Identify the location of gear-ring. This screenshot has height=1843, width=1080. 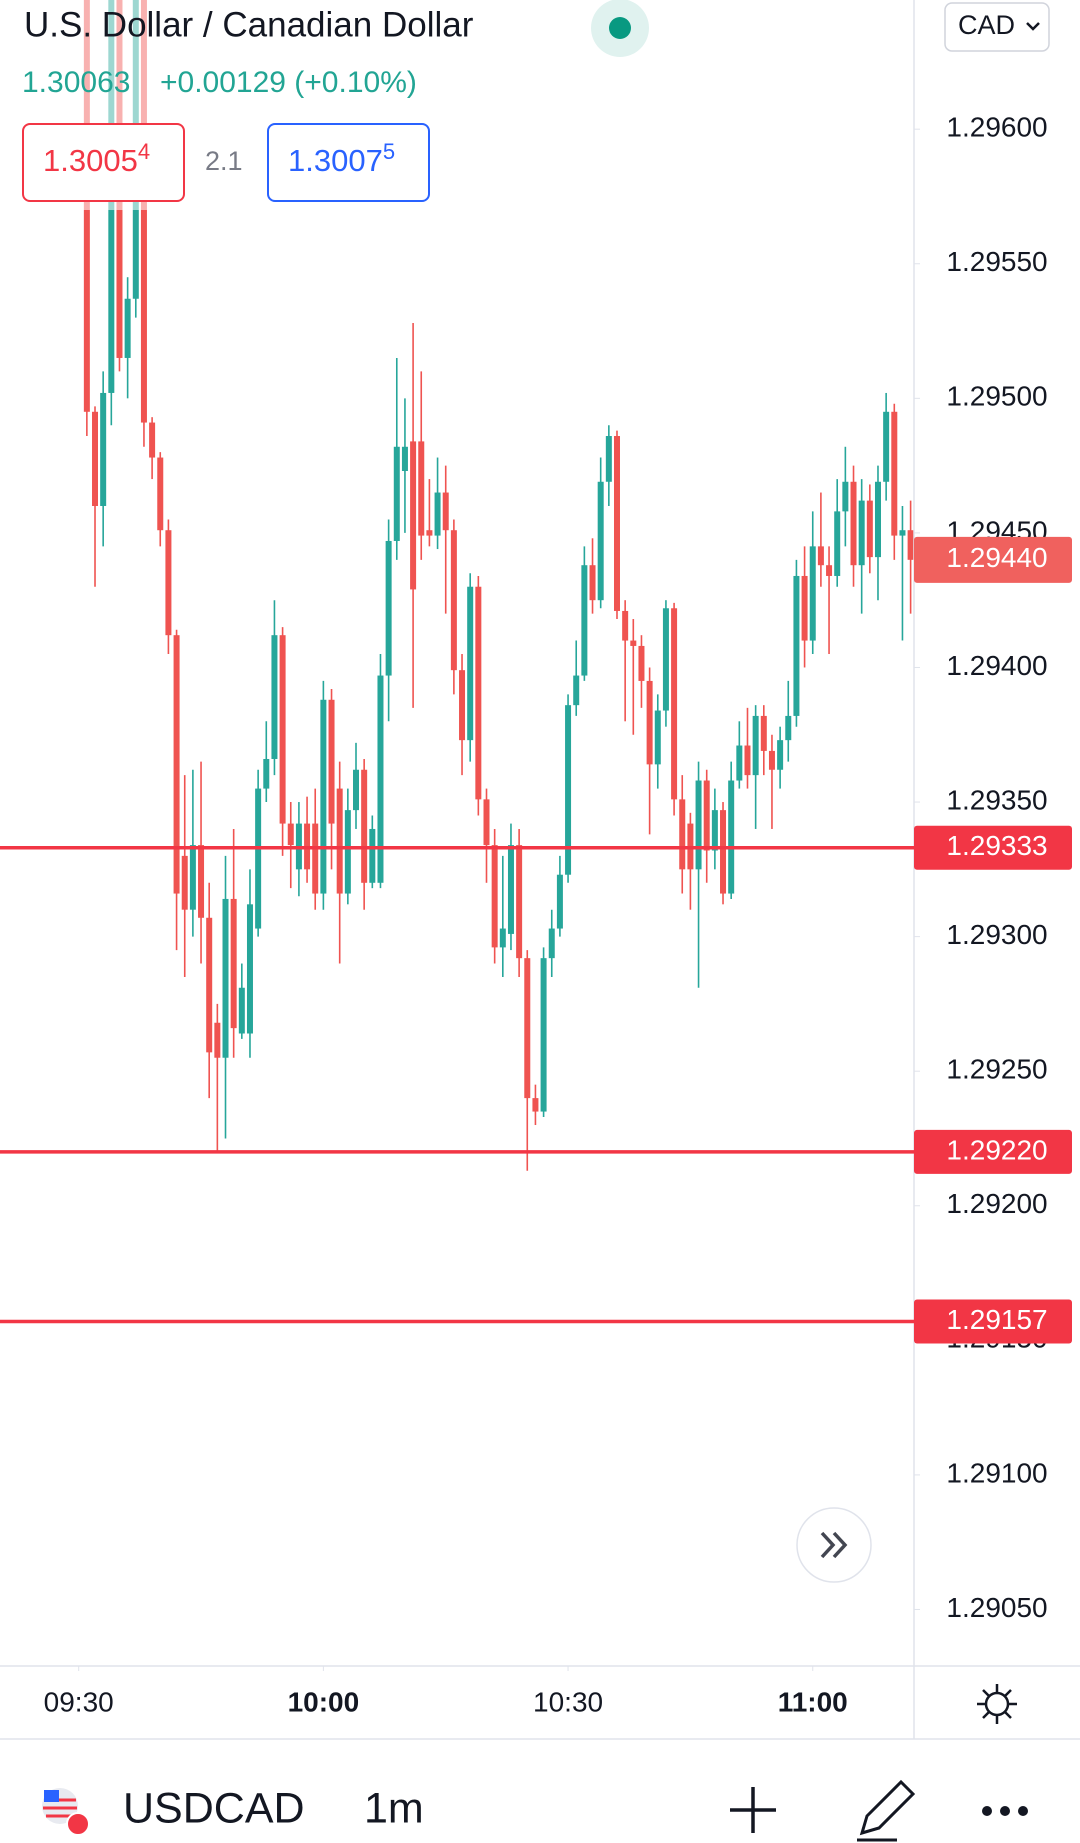
(997, 1704).